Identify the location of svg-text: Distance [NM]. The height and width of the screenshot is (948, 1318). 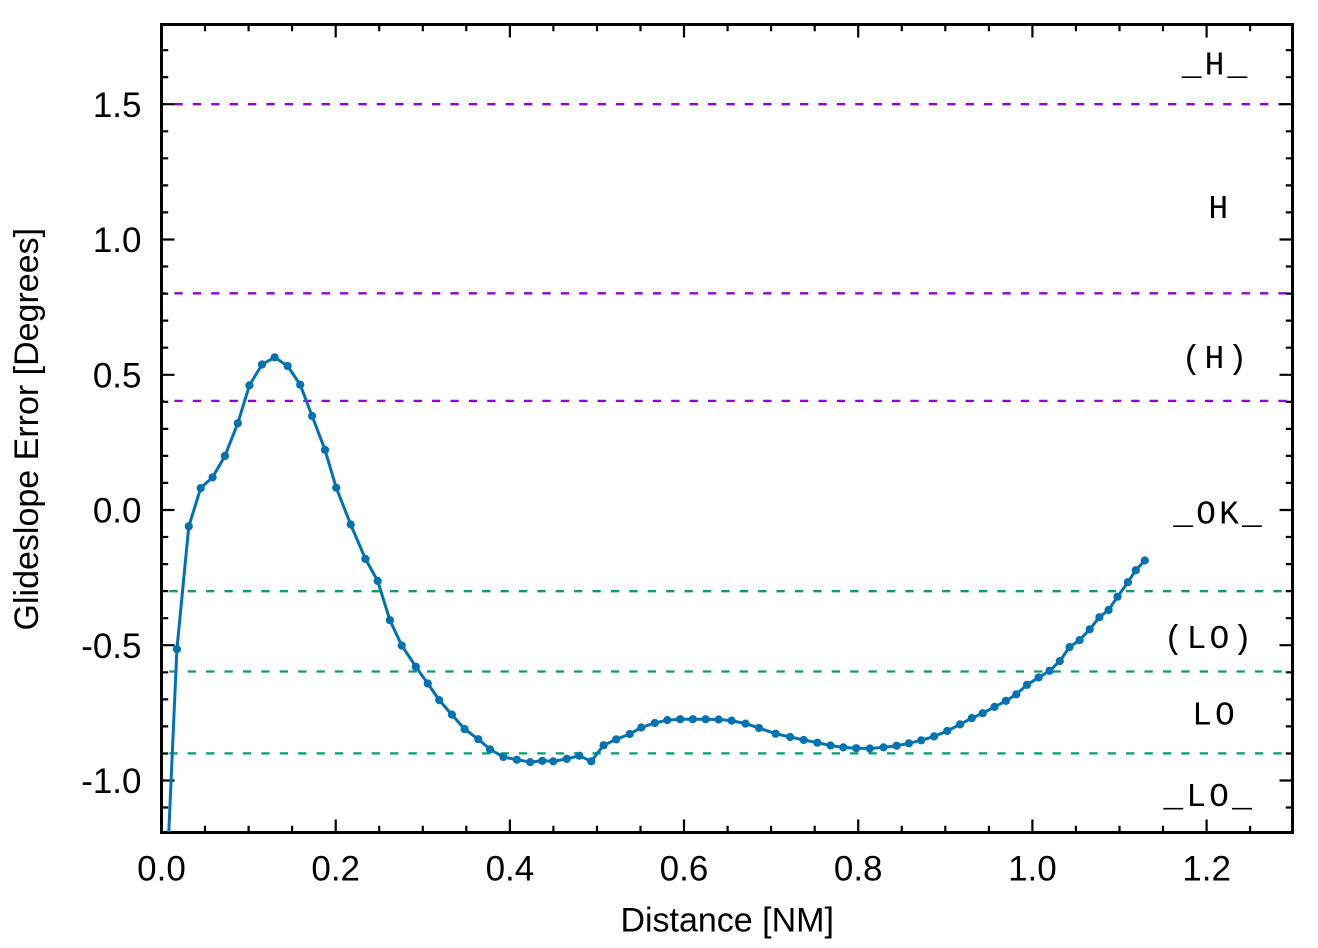
(727, 921).